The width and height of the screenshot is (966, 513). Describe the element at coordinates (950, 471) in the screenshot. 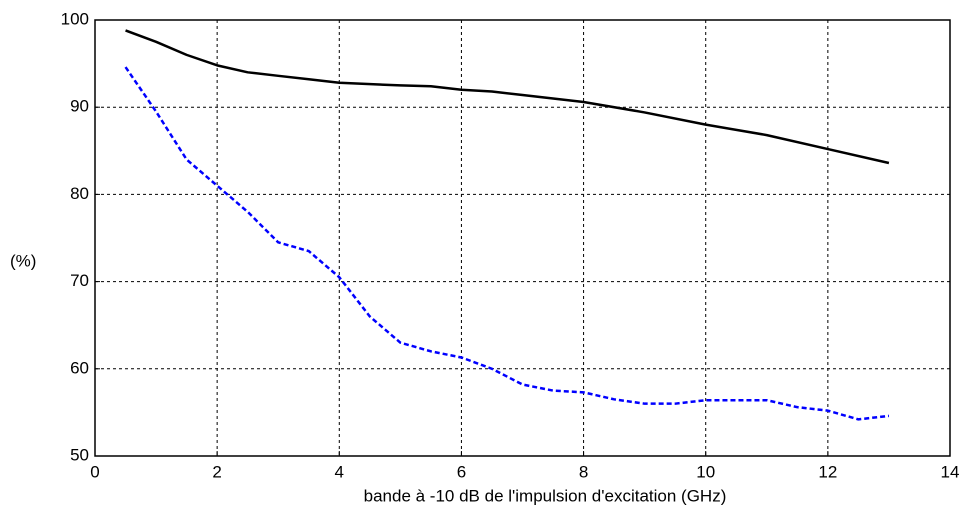

I see `x-tick-label: 14` at that location.